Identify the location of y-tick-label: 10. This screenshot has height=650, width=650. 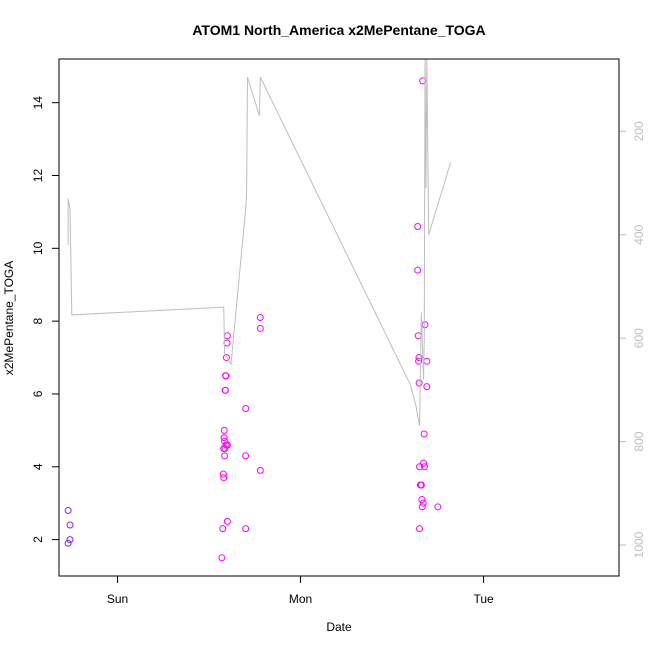
(38, 248).